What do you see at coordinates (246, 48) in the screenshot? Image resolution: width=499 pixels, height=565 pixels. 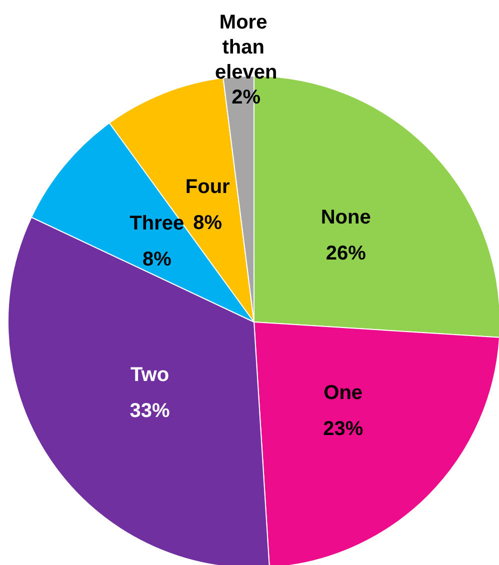 I see `slice-label: More than eleven` at bounding box center [246, 48].